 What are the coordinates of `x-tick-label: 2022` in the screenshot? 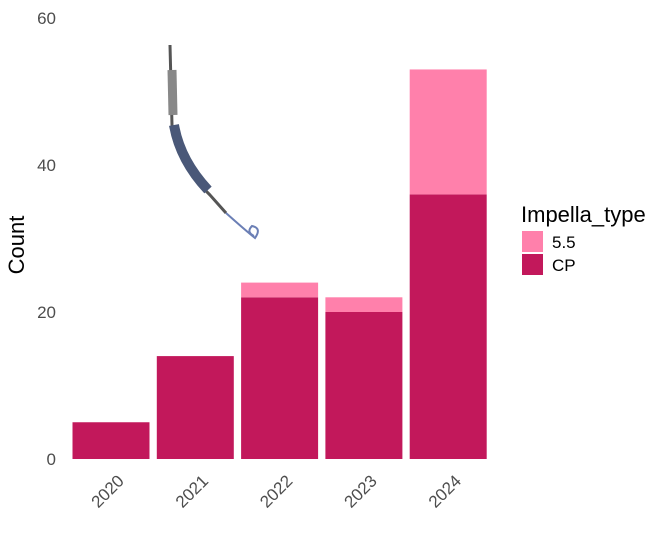 It's located at (276, 491).